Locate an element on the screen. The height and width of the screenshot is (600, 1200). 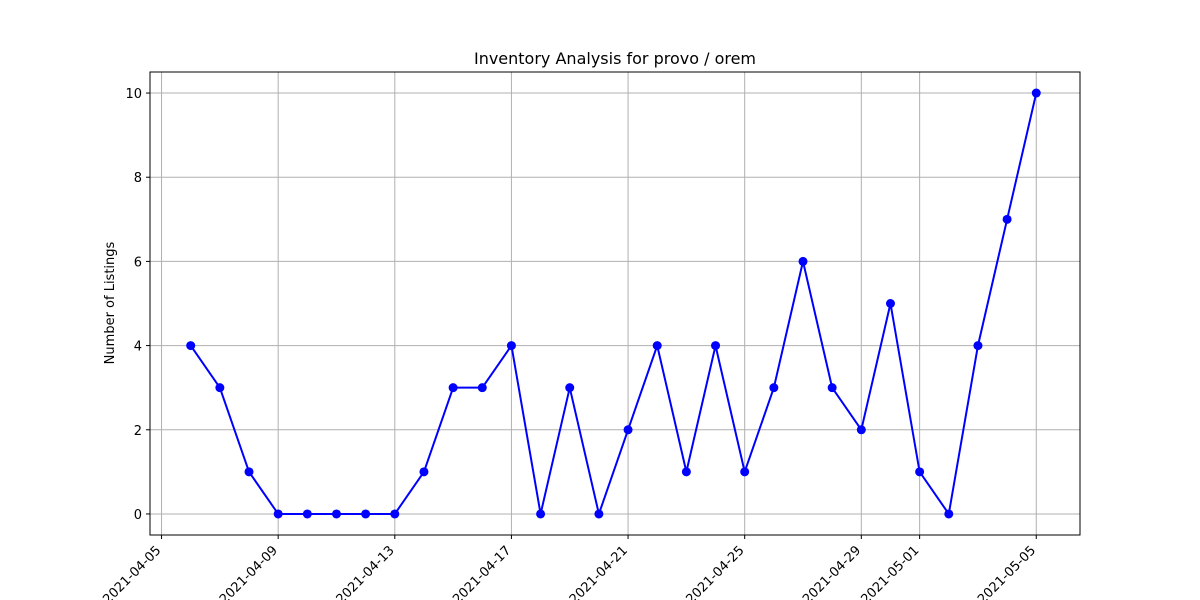
y-tick-label: 4 is located at coordinates (138, 347).